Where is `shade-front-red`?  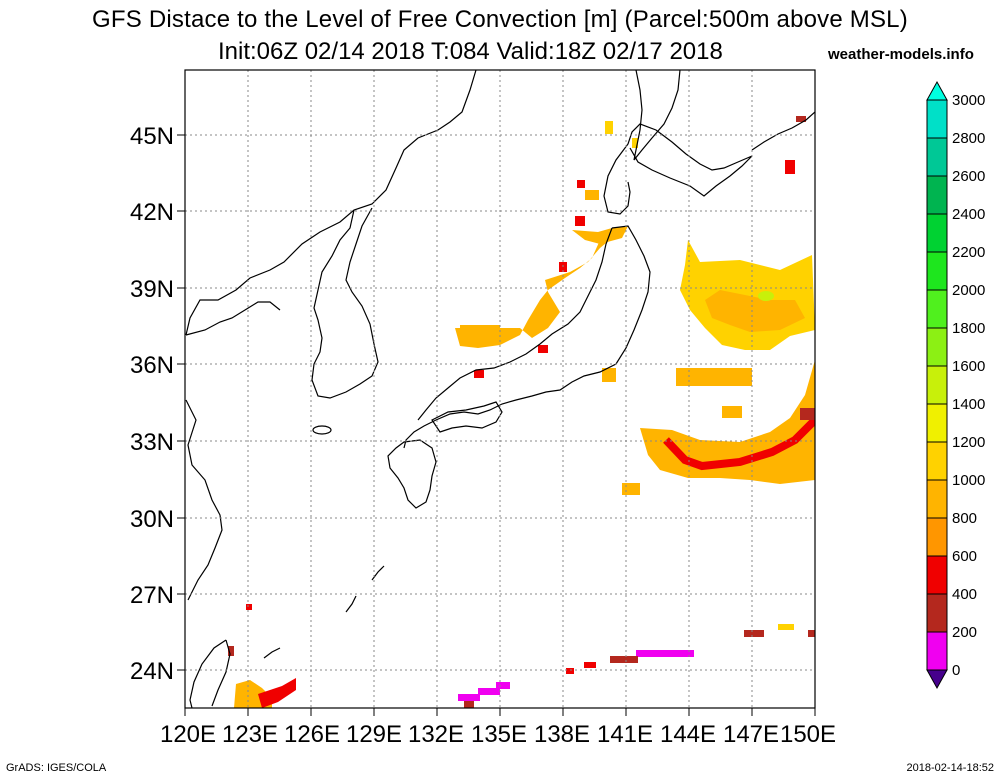 shade-front-red is located at coordinates (739, 444).